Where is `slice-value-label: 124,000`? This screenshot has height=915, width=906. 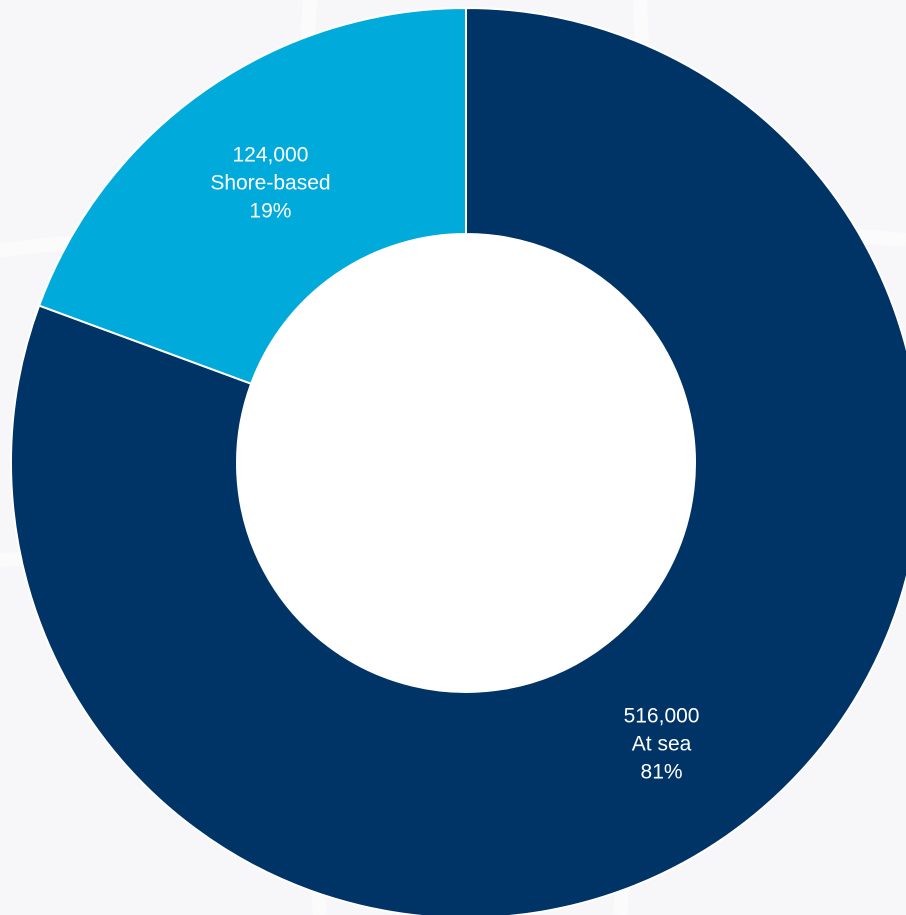 slice-value-label: 124,000 is located at coordinates (270, 154).